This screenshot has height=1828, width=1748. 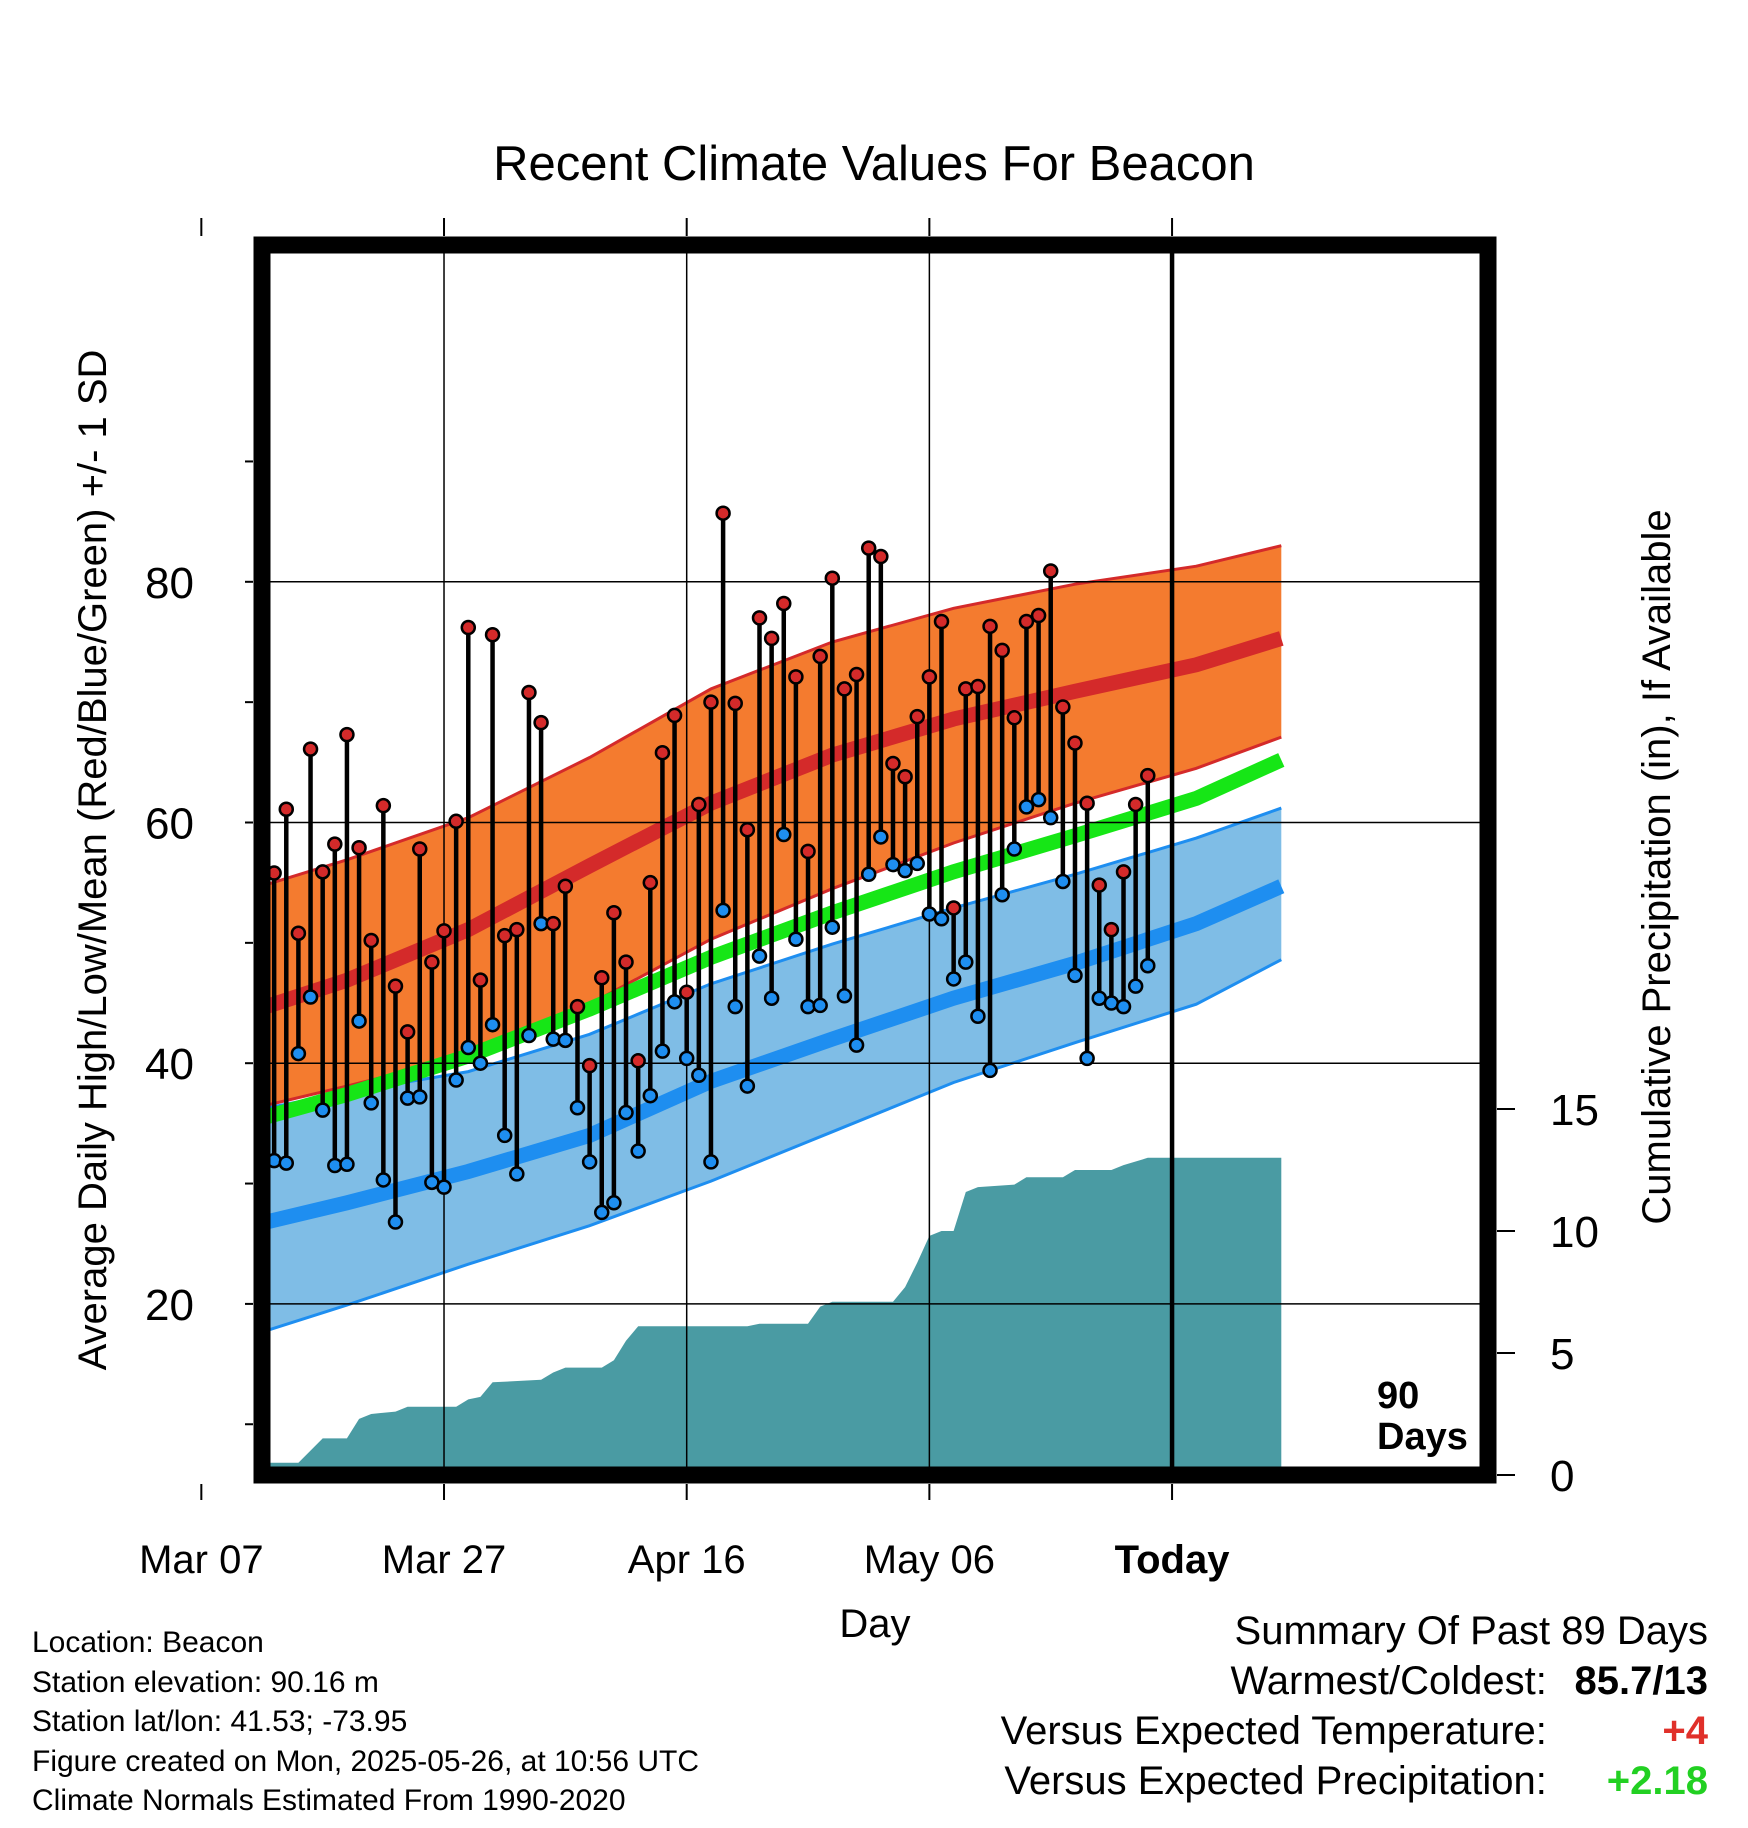 What do you see at coordinates (201, 1560) in the screenshot?
I see `x-tick-label: Mar 07` at bounding box center [201, 1560].